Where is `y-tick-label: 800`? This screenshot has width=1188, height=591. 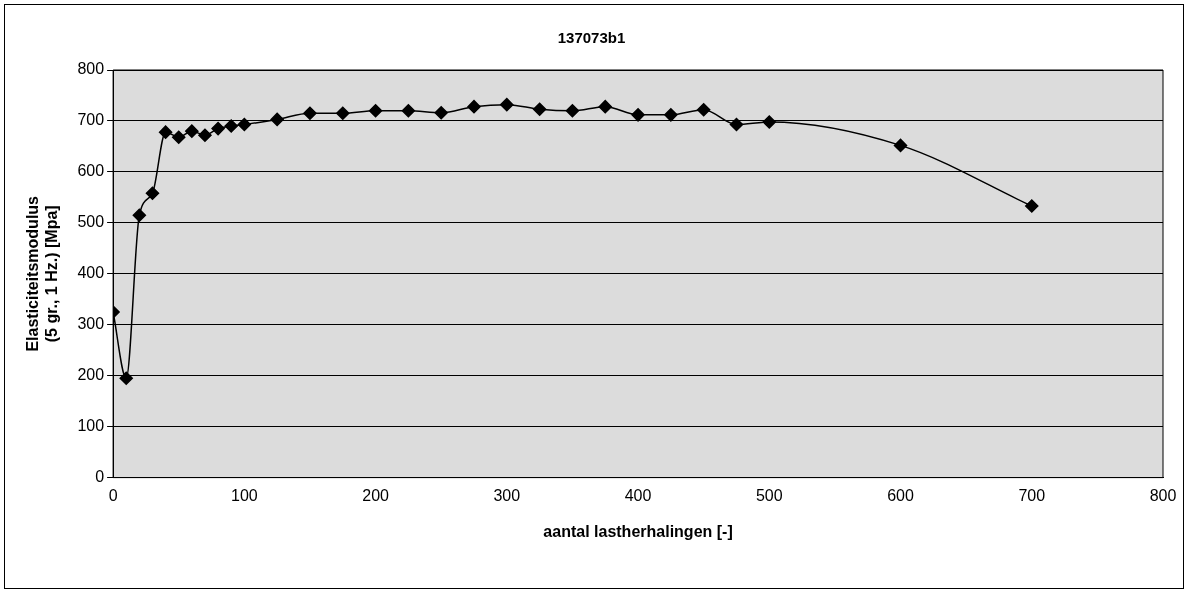 y-tick-label: 800 is located at coordinates (91, 69).